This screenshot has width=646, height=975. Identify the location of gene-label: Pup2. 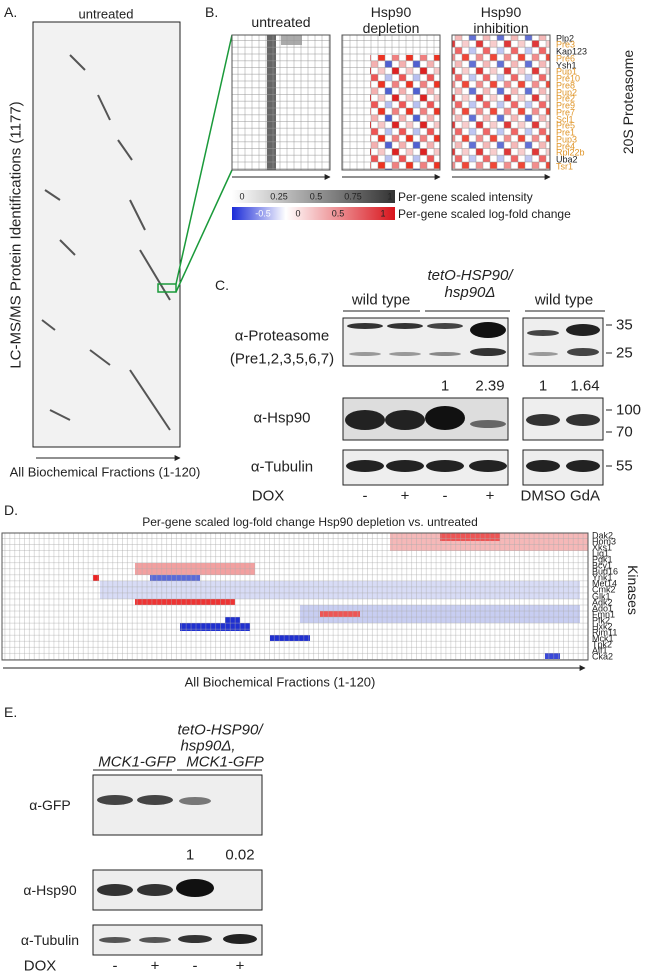
(567, 92).